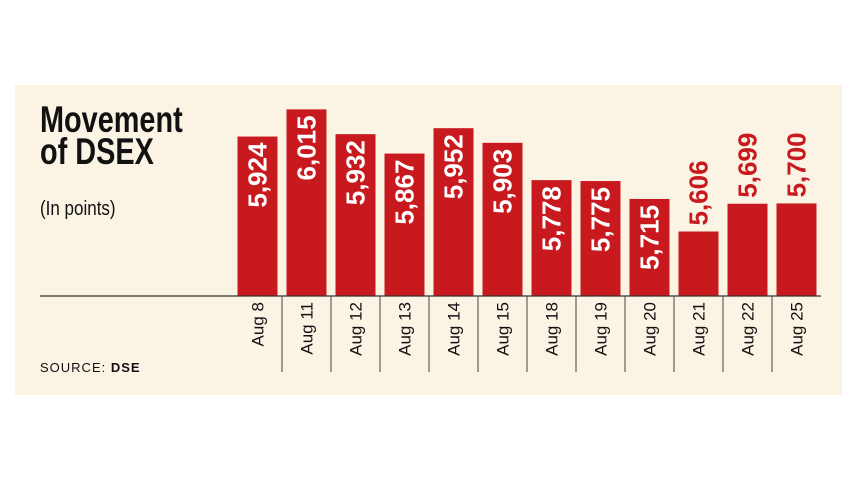  I want to click on x-tick-label: Aug 21, so click(699, 329).